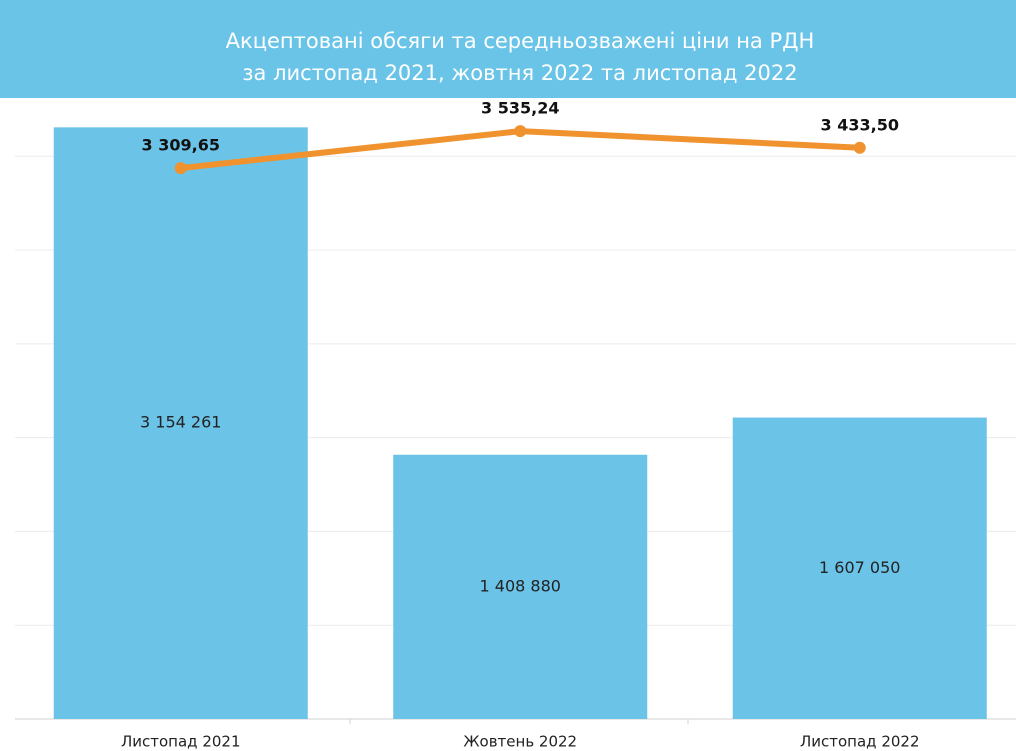 This screenshot has width=1016, height=751. Describe the element at coordinates (181, 742) in the screenshot. I see `x-tick-label: Листопад 2021` at that location.